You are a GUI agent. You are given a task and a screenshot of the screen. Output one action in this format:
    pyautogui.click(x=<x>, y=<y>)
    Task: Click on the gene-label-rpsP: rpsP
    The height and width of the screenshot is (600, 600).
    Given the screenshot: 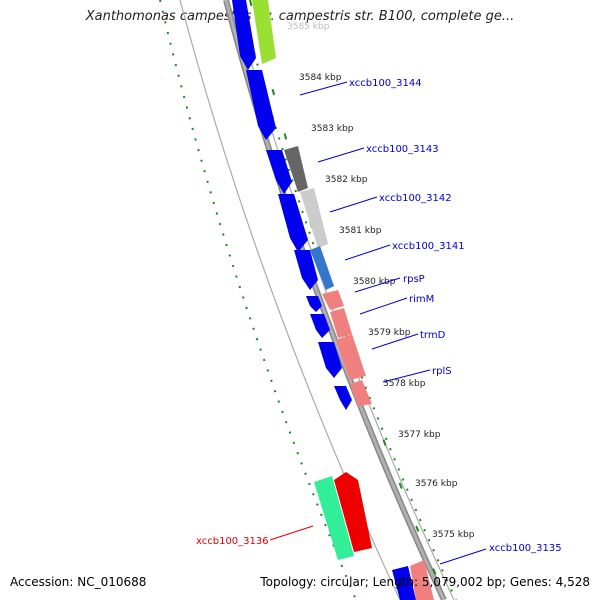 What is the action you would take?
    pyautogui.click(x=414, y=279)
    